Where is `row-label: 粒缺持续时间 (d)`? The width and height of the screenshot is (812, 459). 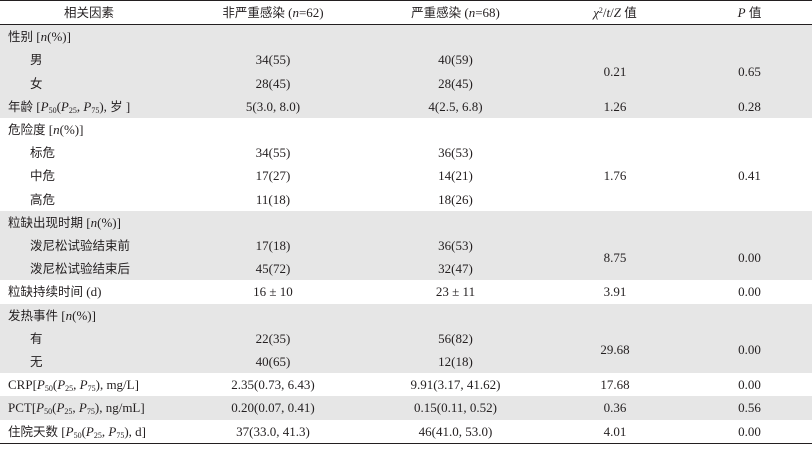
row-label: 粒缺持续时间 (d) is located at coordinates (55, 292).